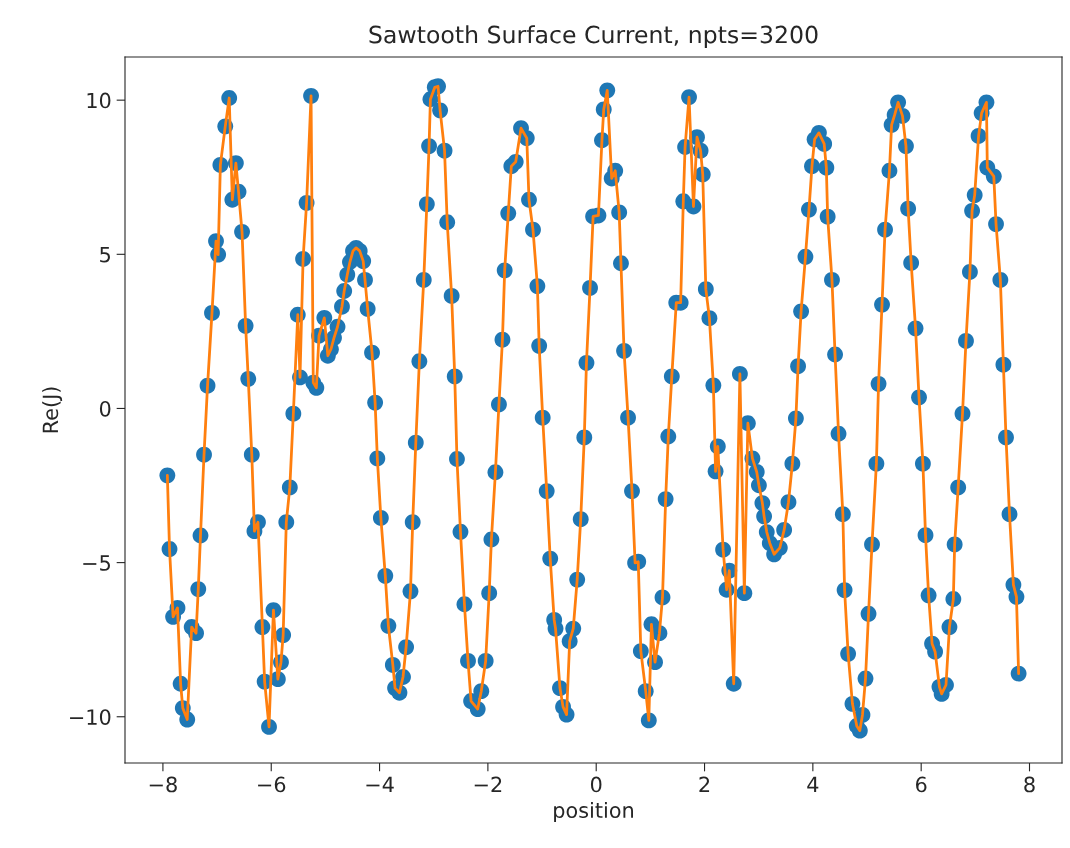  What do you see at coordinates (1029, 784) in the screenshot?
I see `x-tick-label: 8` at bounding box center [1029, 784].